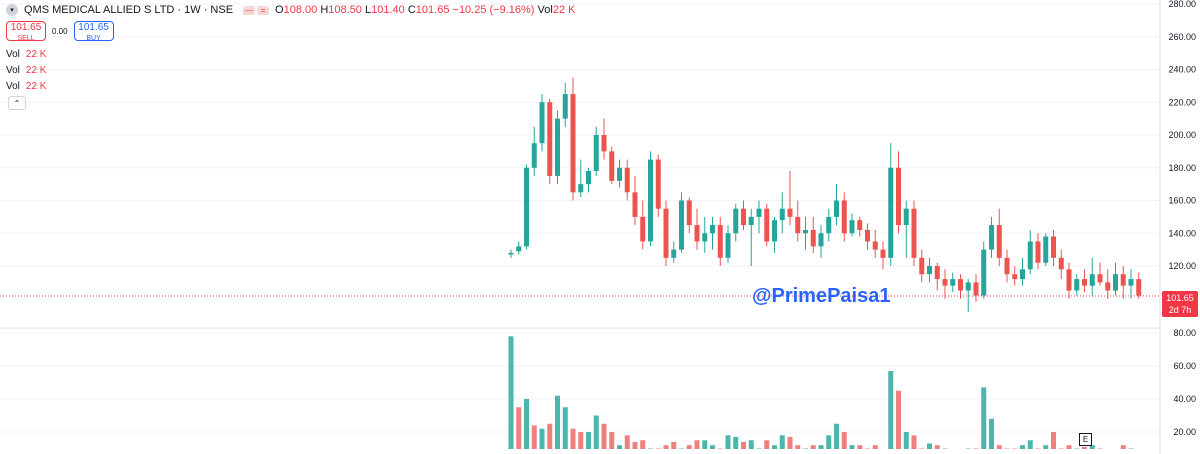 This screenshot has height=454, width=1200. I want to click on volume-tick-label: 40.00, so click(1184, 399).